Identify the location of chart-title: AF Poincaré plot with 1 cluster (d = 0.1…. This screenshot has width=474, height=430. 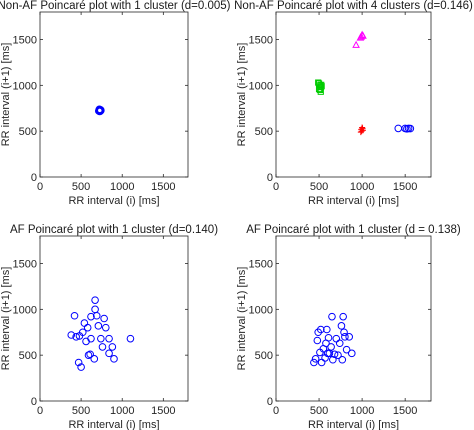
(353, 230).